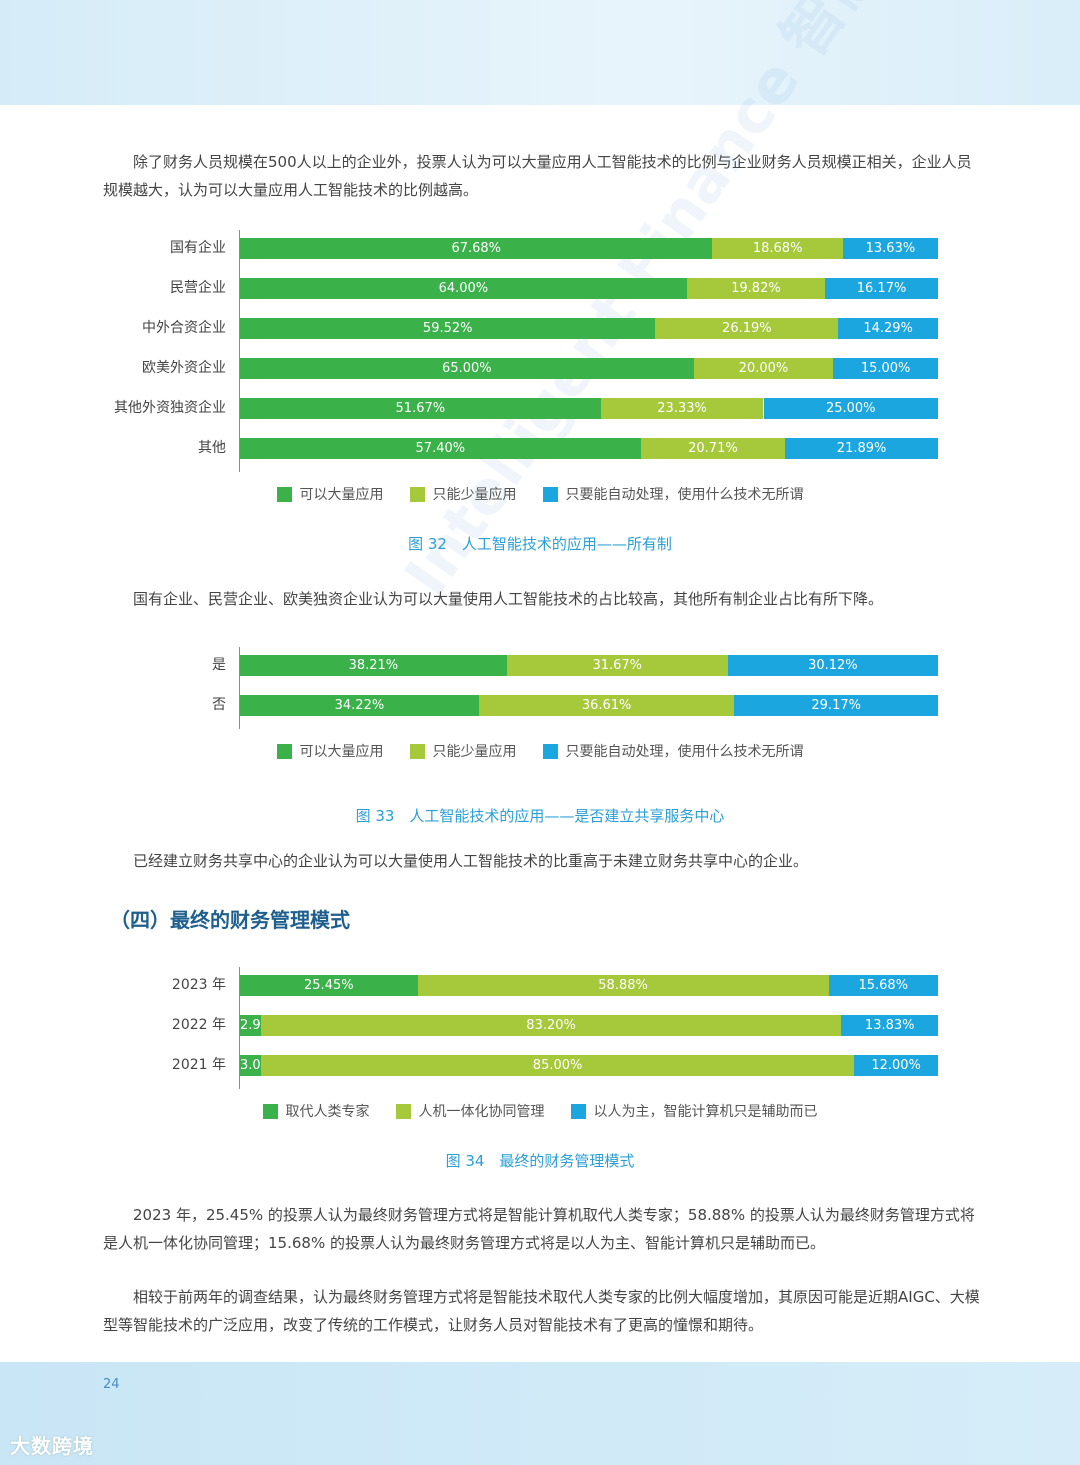  What do you see at coordinates (890, 248) in the screenshot?
I see `bar-segment: 13.63%` at bounding box center [890, 248].